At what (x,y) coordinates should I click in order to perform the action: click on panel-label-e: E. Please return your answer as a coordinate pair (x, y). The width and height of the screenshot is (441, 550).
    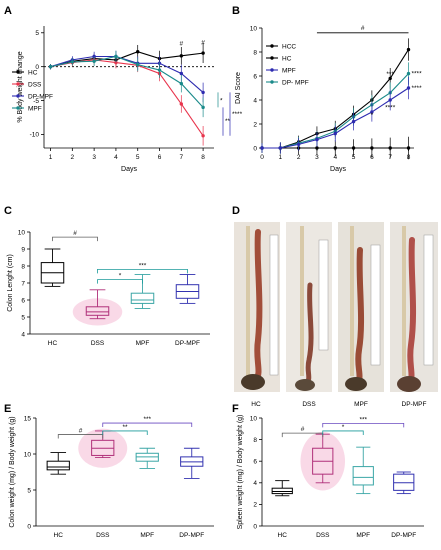
    Looking at the image, I should click on (7, 409).